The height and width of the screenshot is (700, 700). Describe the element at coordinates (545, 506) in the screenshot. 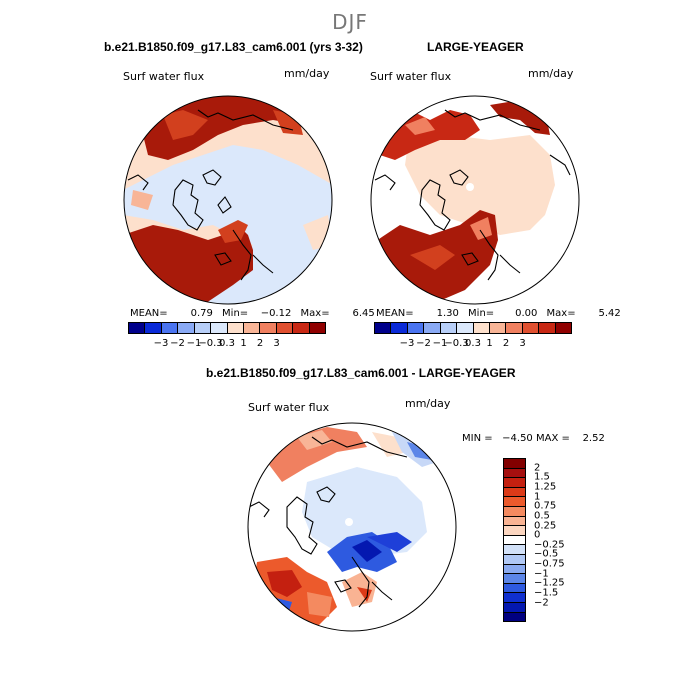

I see `diff-colorbar-tick-label: 0.75` at that location.